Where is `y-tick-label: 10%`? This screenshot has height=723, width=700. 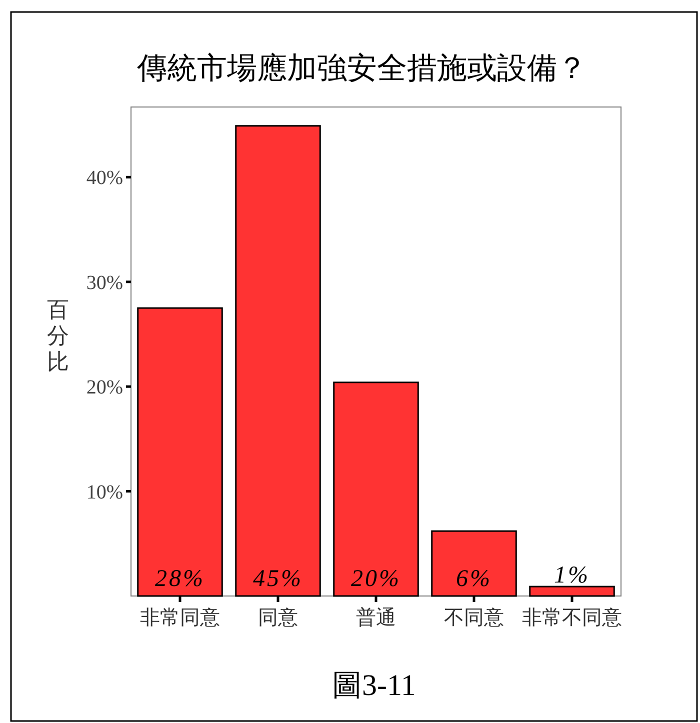 y-tick-label: 10% is located at coordinates (104, 492).